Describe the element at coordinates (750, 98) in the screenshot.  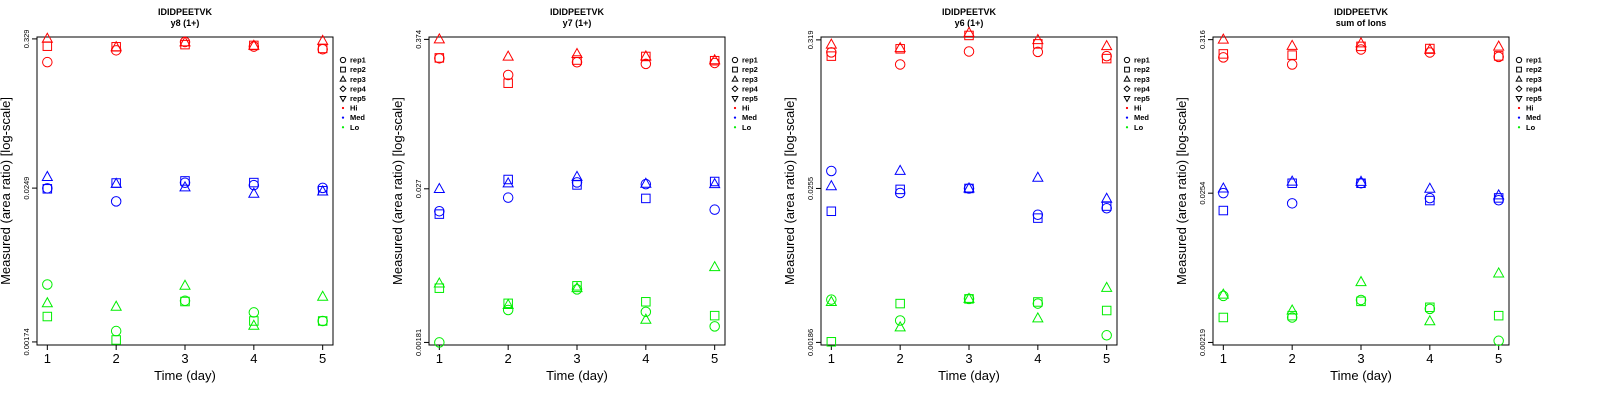
I see `legend-label: rep5` at that location.